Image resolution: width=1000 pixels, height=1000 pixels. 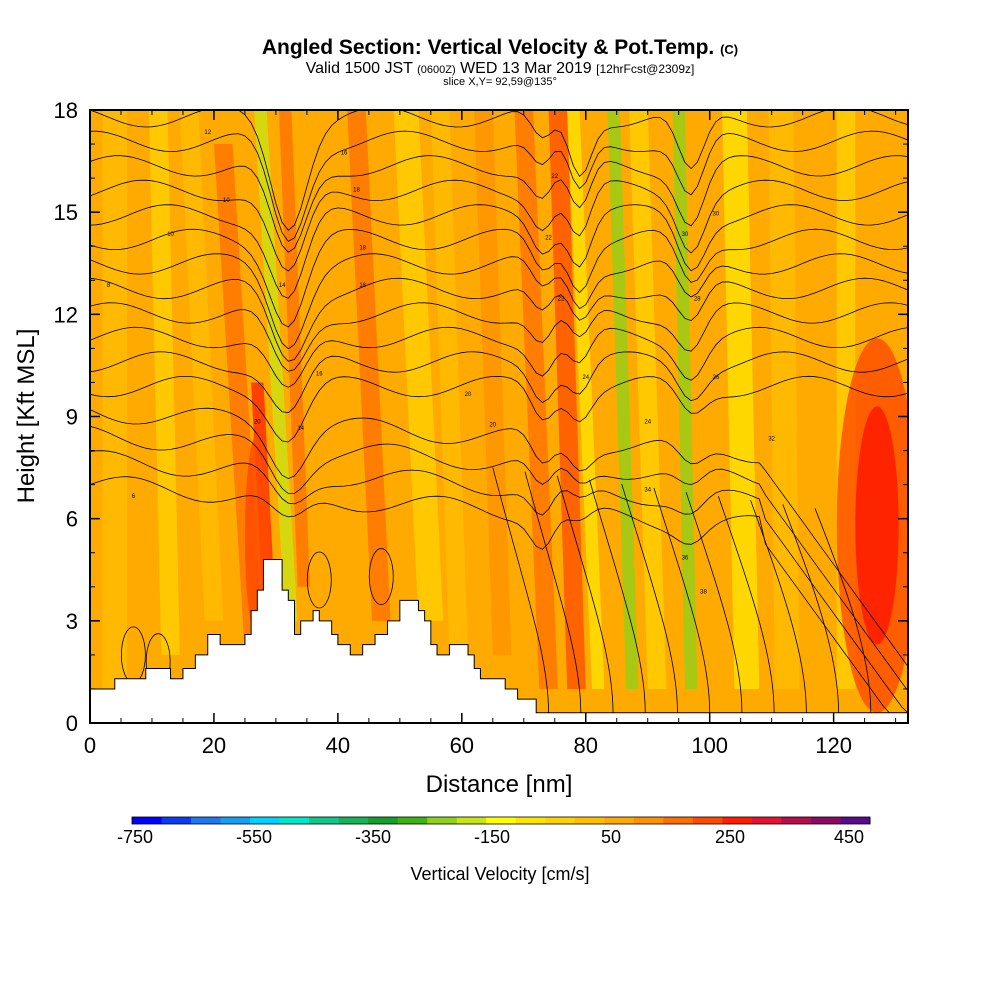 I want to click on contour-label: 30, so click(x=685, y=235).